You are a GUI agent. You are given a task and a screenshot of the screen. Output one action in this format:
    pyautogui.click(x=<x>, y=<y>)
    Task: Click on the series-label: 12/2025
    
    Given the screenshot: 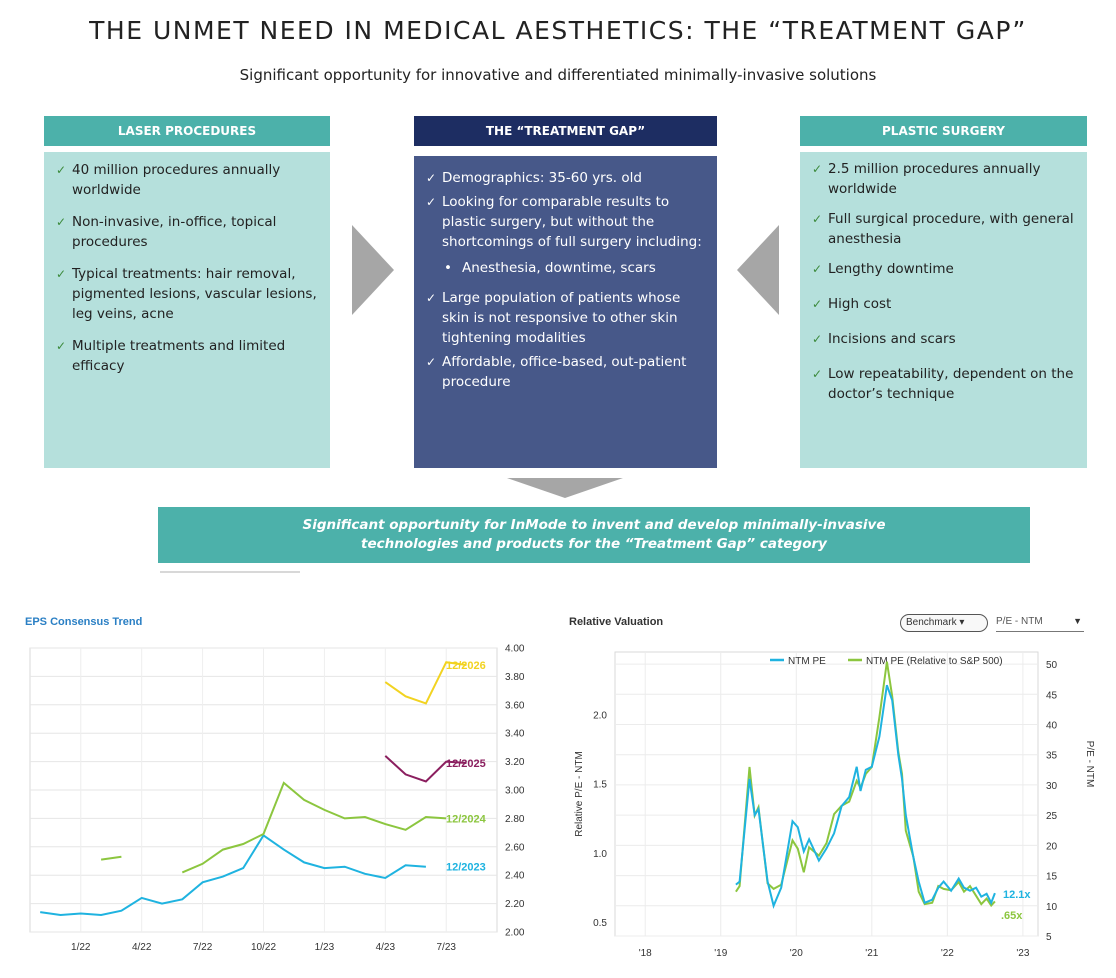 What is the action you would take?
    pyautogui.click(x=466, y=764)
    